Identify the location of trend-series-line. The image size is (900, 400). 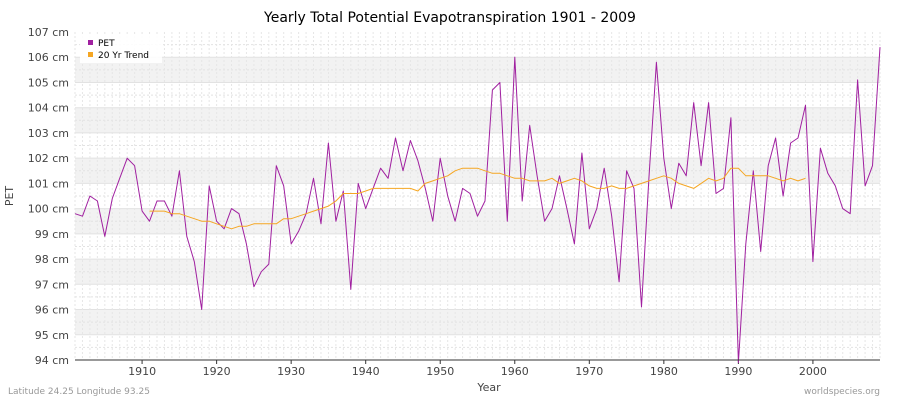
(477, 198).